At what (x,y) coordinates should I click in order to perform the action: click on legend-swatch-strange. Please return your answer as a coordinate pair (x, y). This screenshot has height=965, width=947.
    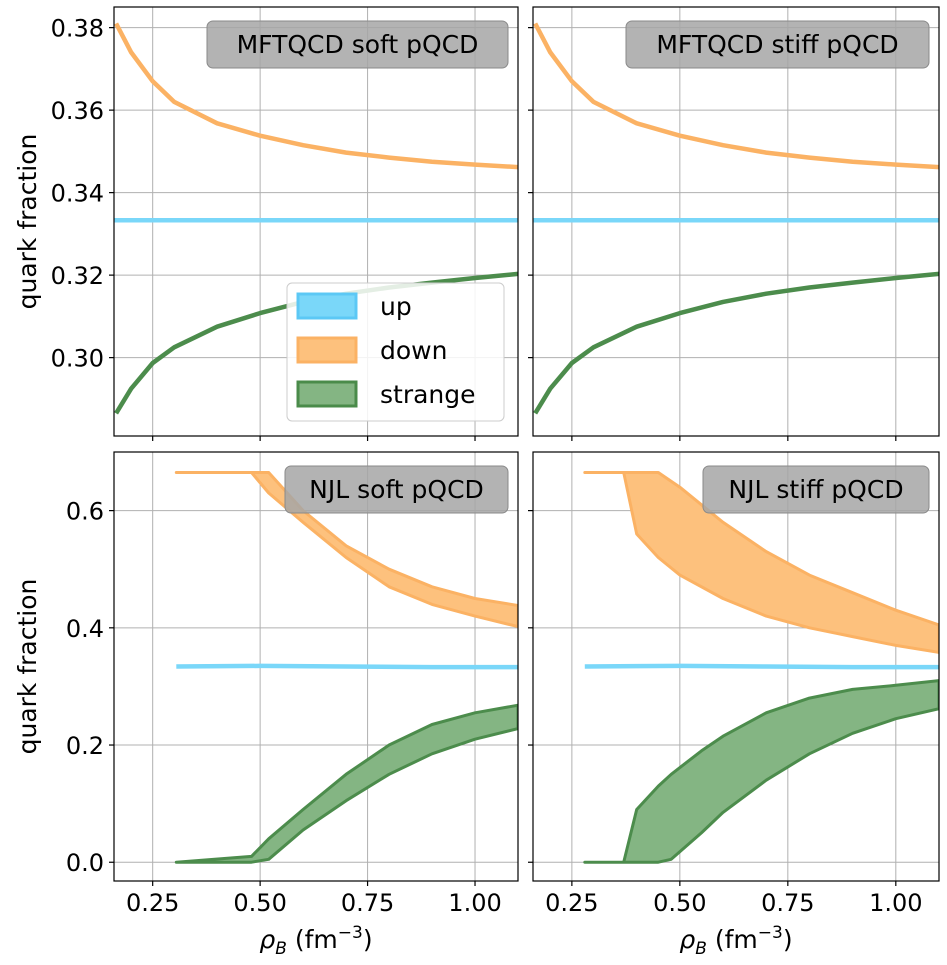
    Looking at the image, I should click on (327, 394).